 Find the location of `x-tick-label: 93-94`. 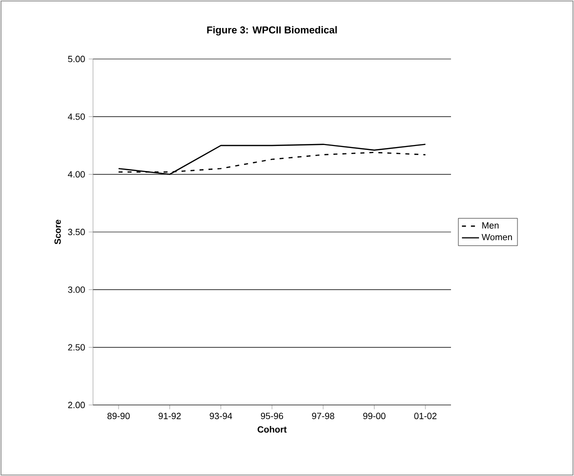

x-tick-label: 93-94 is located at coordinates (221, 416).